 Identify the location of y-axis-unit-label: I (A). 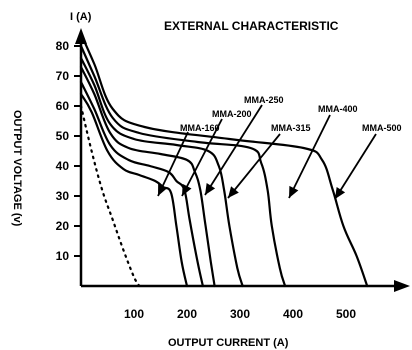
(81, 17).